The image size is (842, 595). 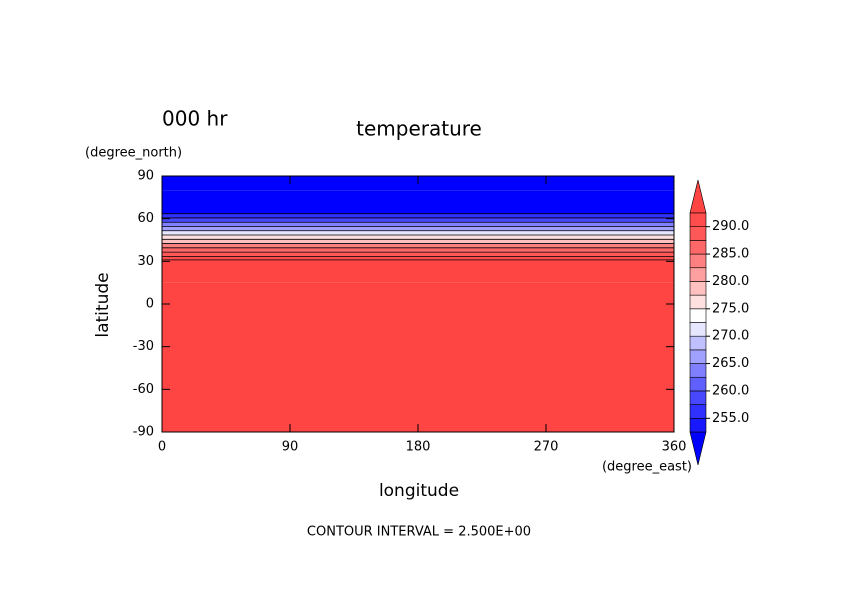 I want to click on y-tick-label: -30, so click(x=143, y=346).